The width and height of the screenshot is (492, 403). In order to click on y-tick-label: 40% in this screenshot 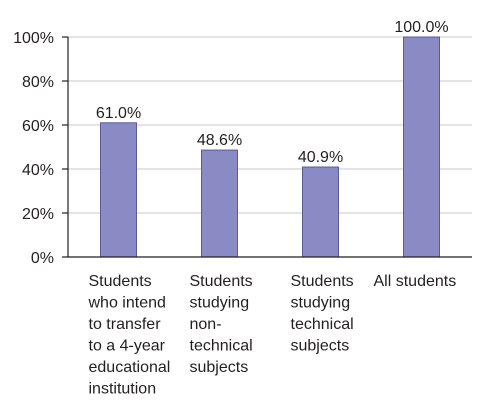, I will do `click(38, 170)`.